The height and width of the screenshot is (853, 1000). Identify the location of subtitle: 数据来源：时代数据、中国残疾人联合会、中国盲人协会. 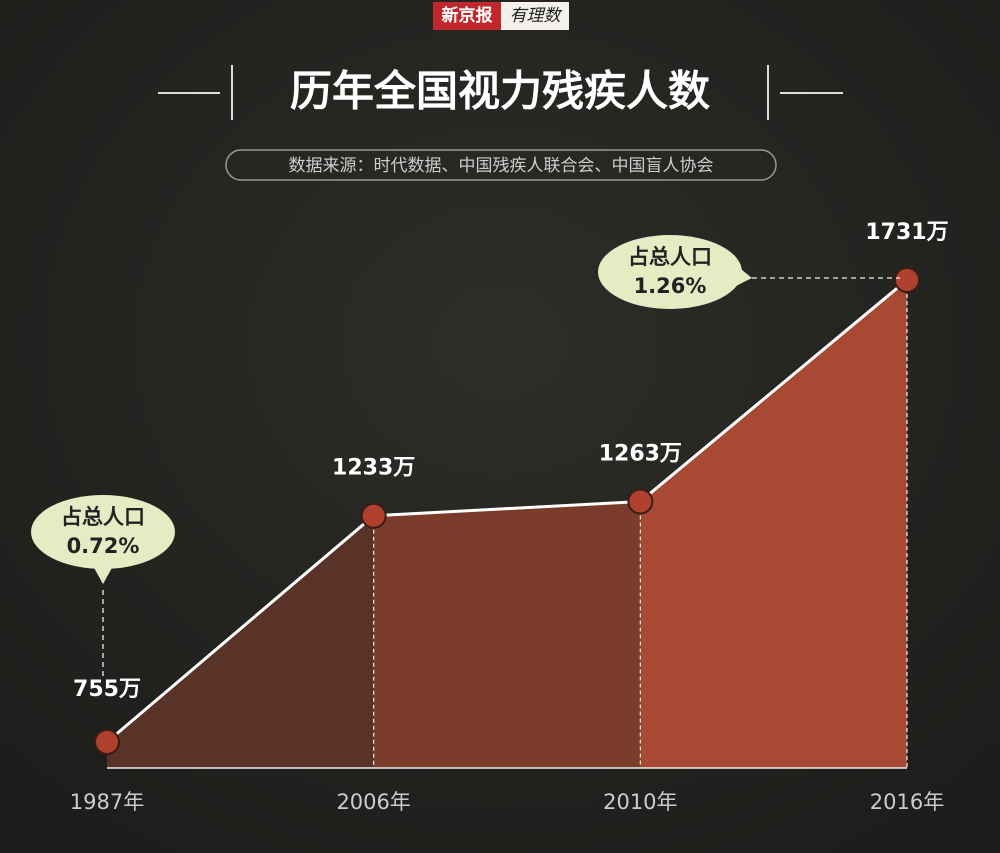
(501, 166).